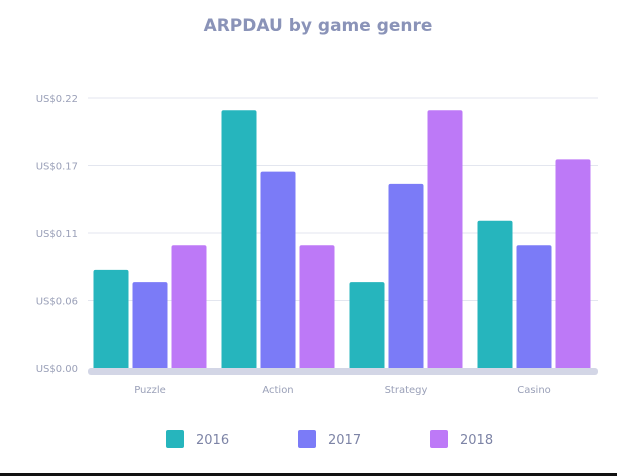 This screenshot has height=476, width=617. What do you see at coordinates (318, 26) in the screenshot?
I see `chart-title: ARPDAU by game genre` at bounding box center [318, 26].